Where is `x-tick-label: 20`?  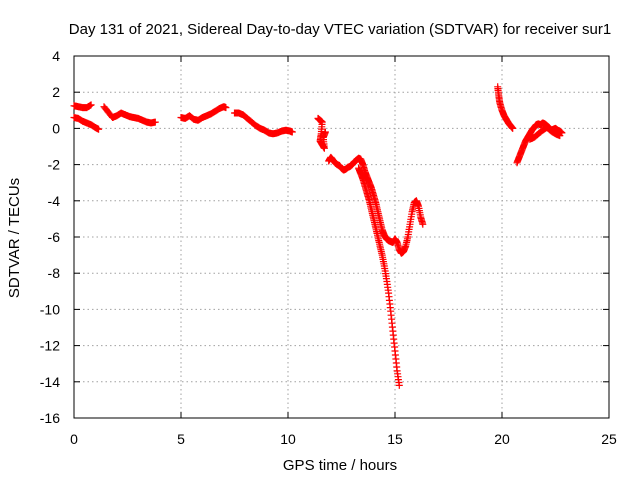 x-tick-label: 20 is located at coordinates (502, 439).